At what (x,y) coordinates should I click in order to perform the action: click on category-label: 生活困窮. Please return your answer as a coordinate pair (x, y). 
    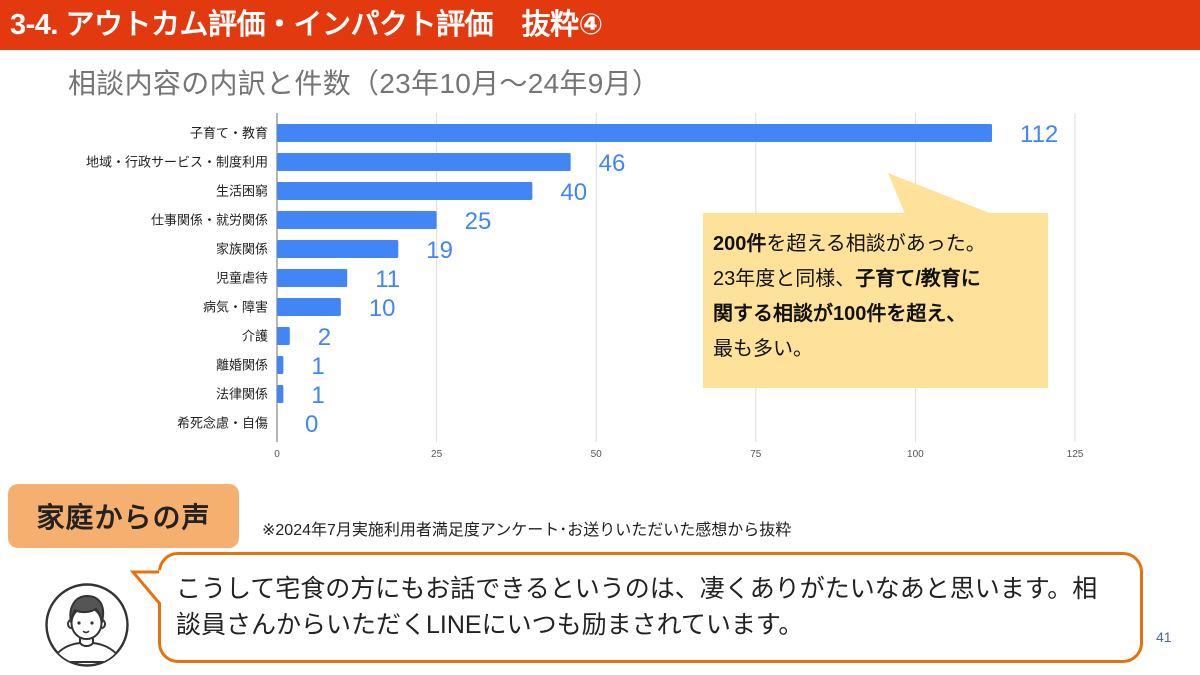
    Looking at the image, I should click on (242, 191).